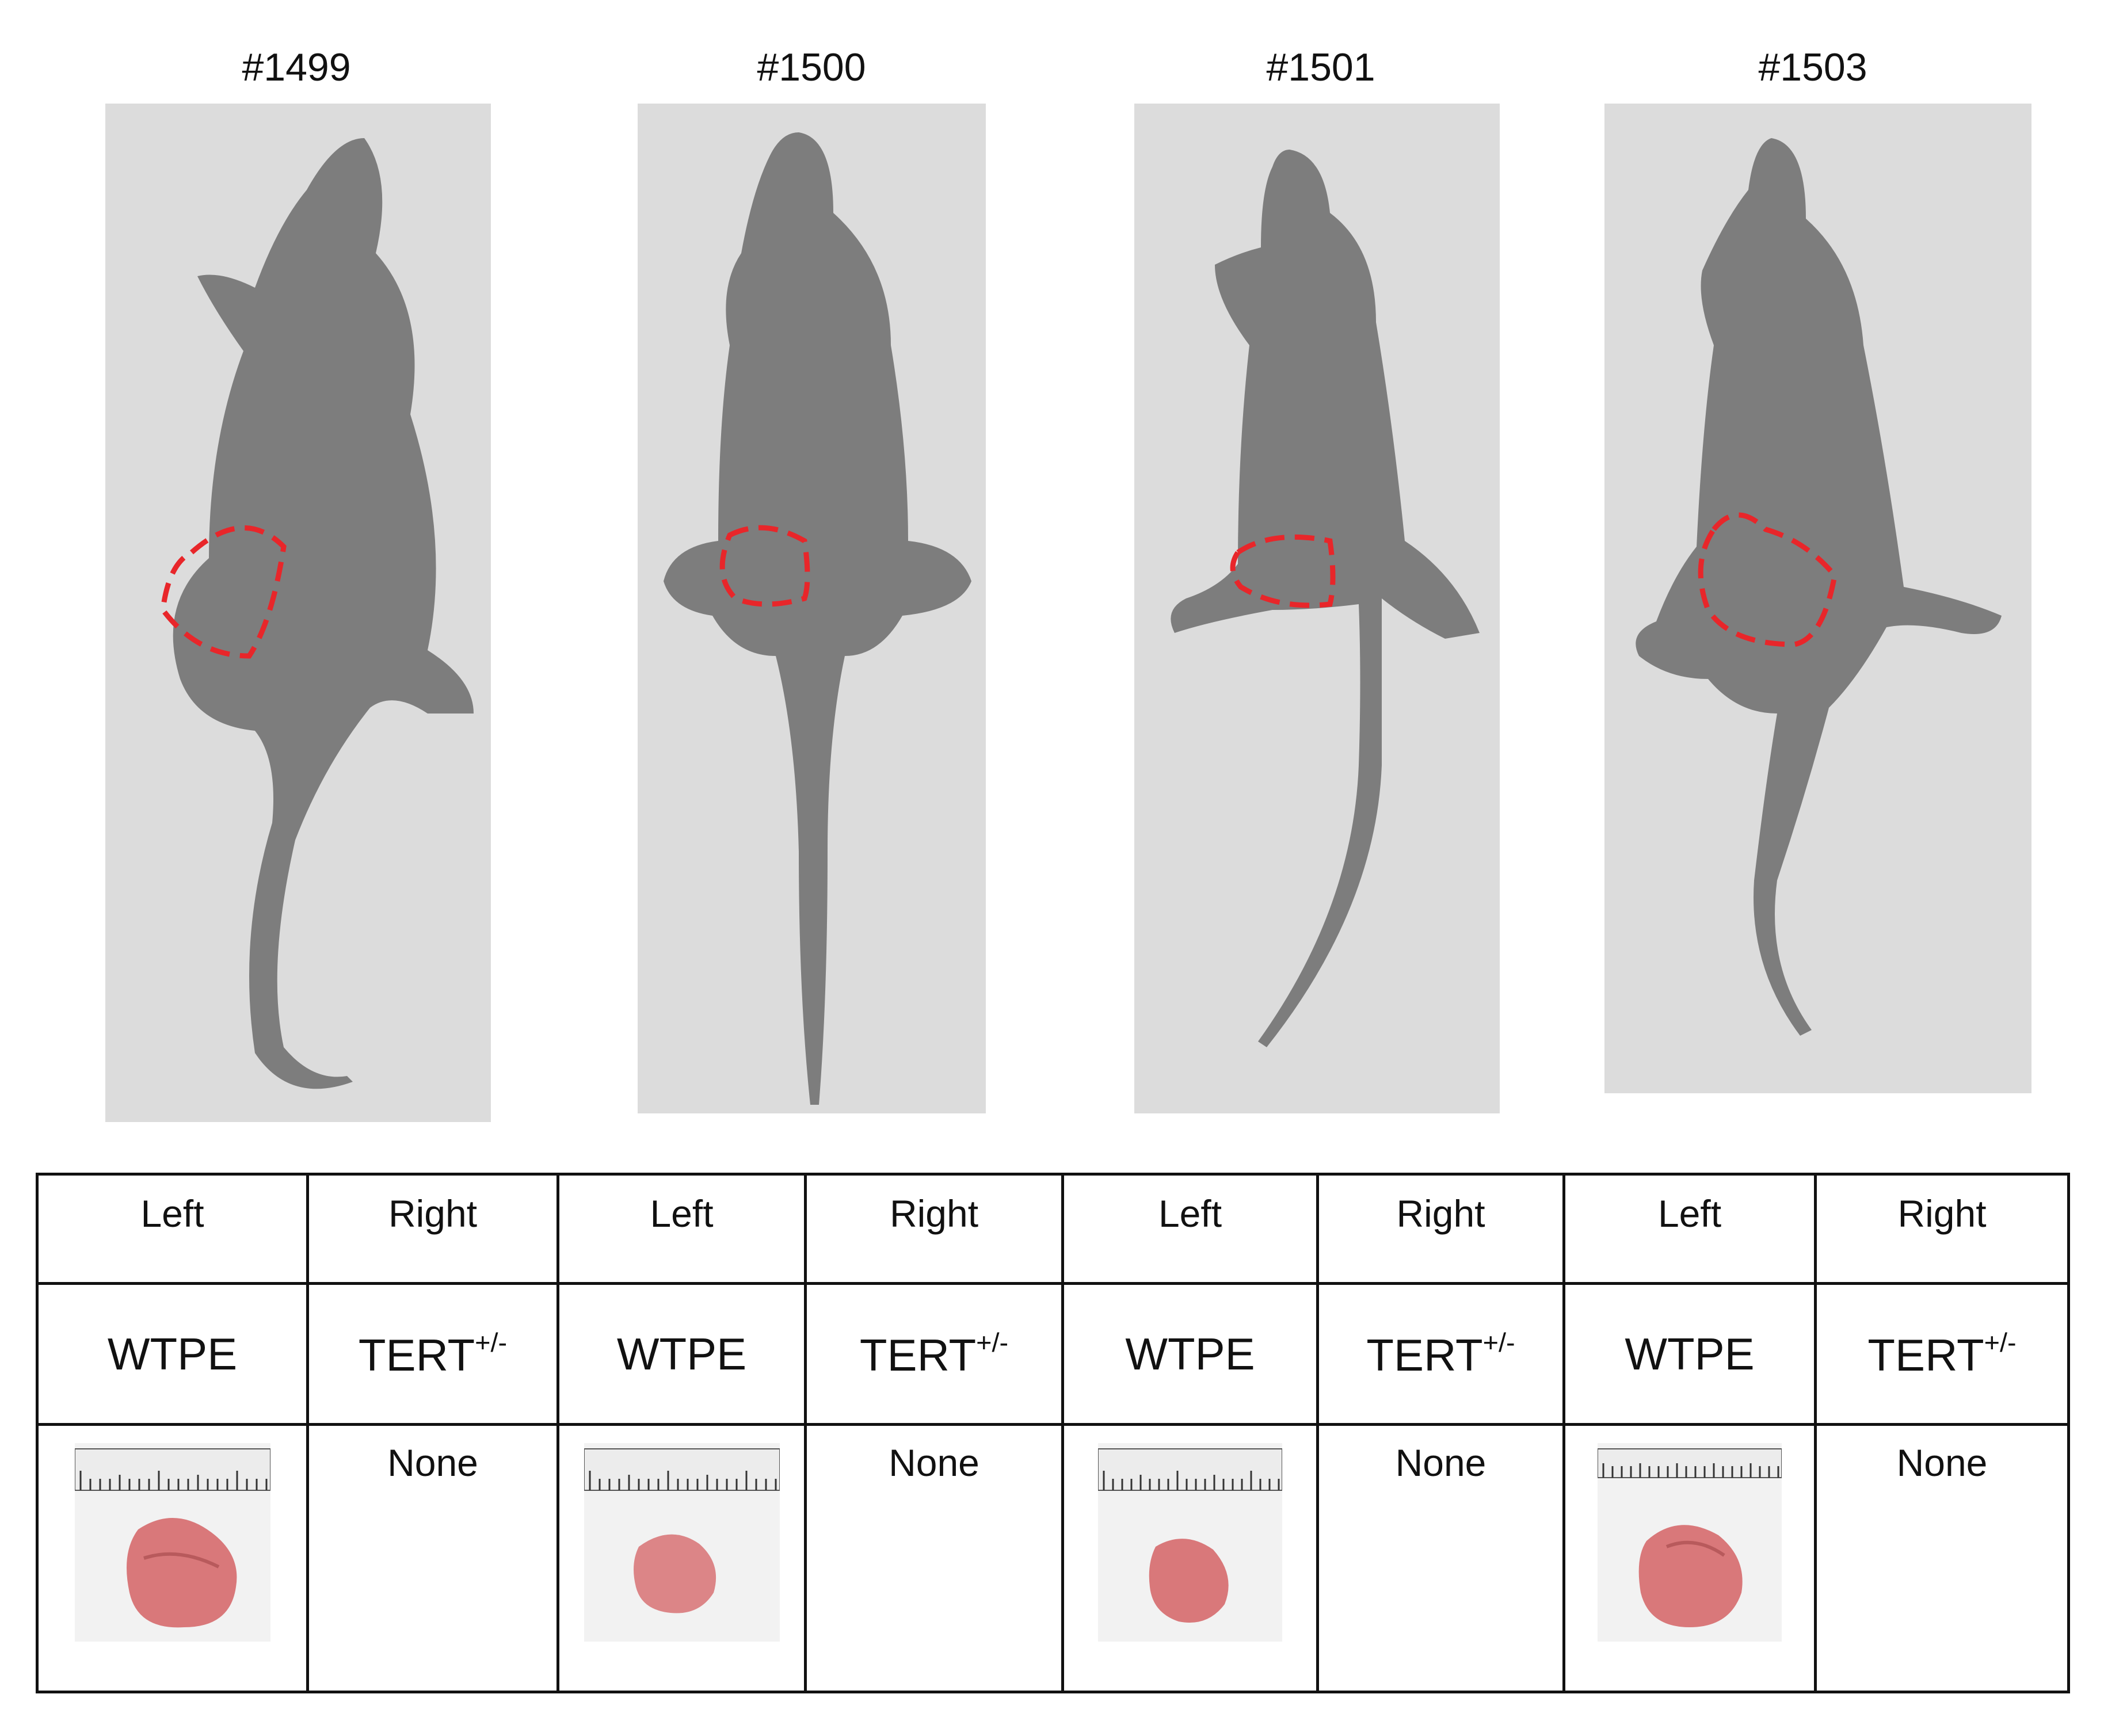 The image size is (2104, 1736). What do you see at coordinates (296, 67) in the screenshot?
I see `mouse-id-label: #1499` at bounding box center [296, 67].